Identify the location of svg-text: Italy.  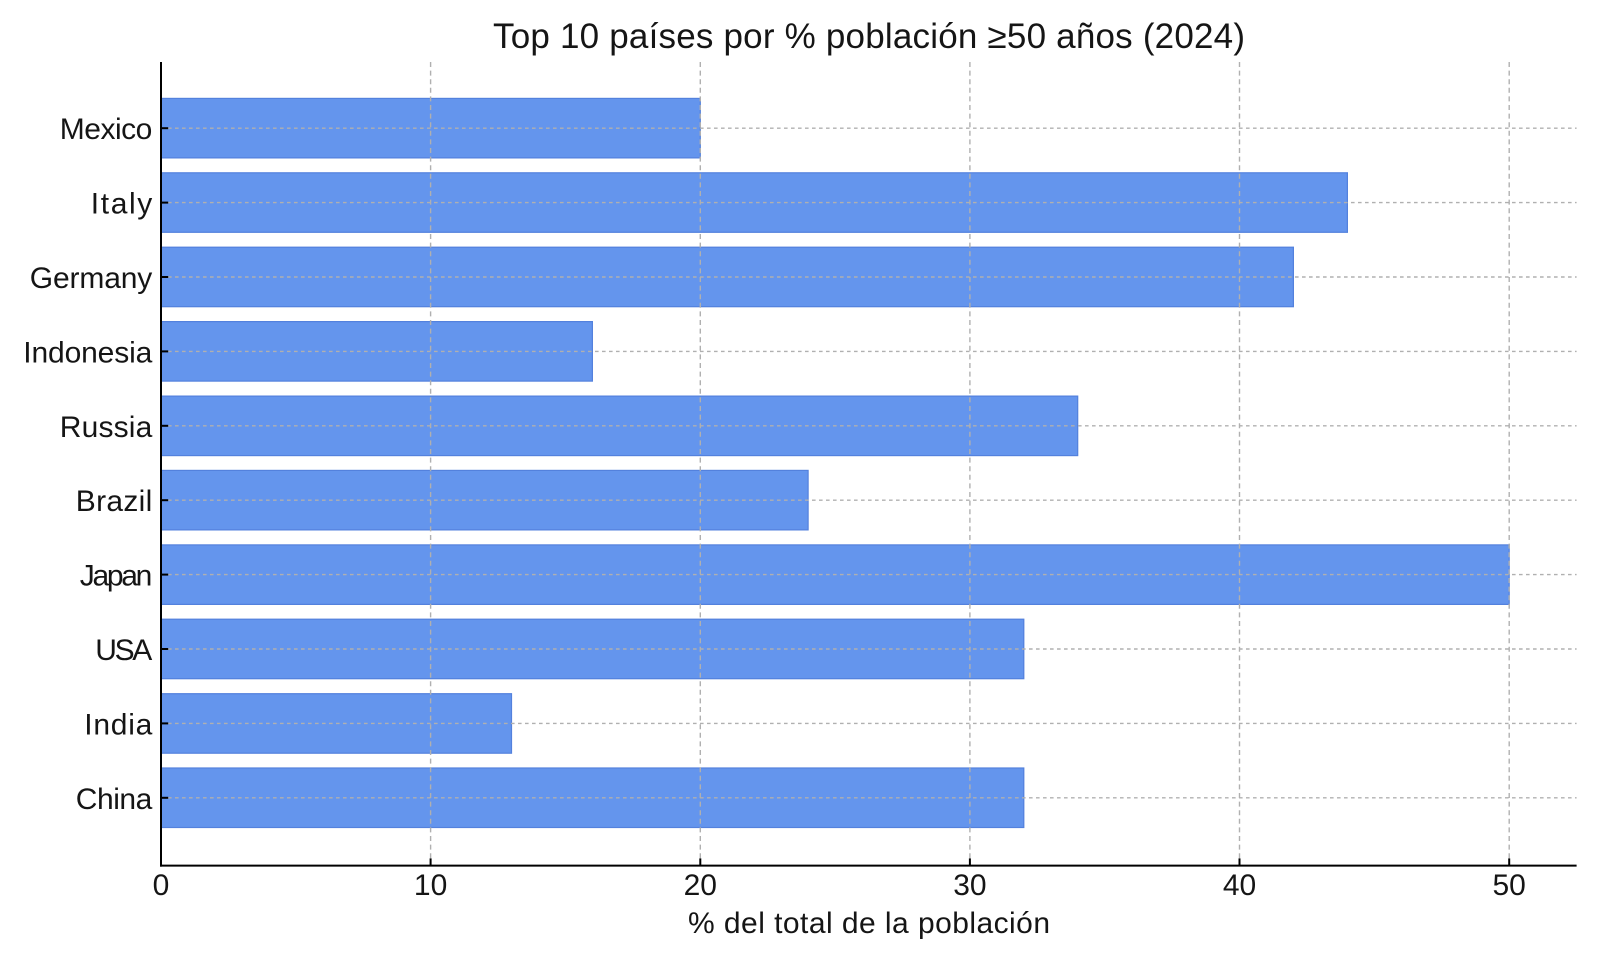
(122, 204).